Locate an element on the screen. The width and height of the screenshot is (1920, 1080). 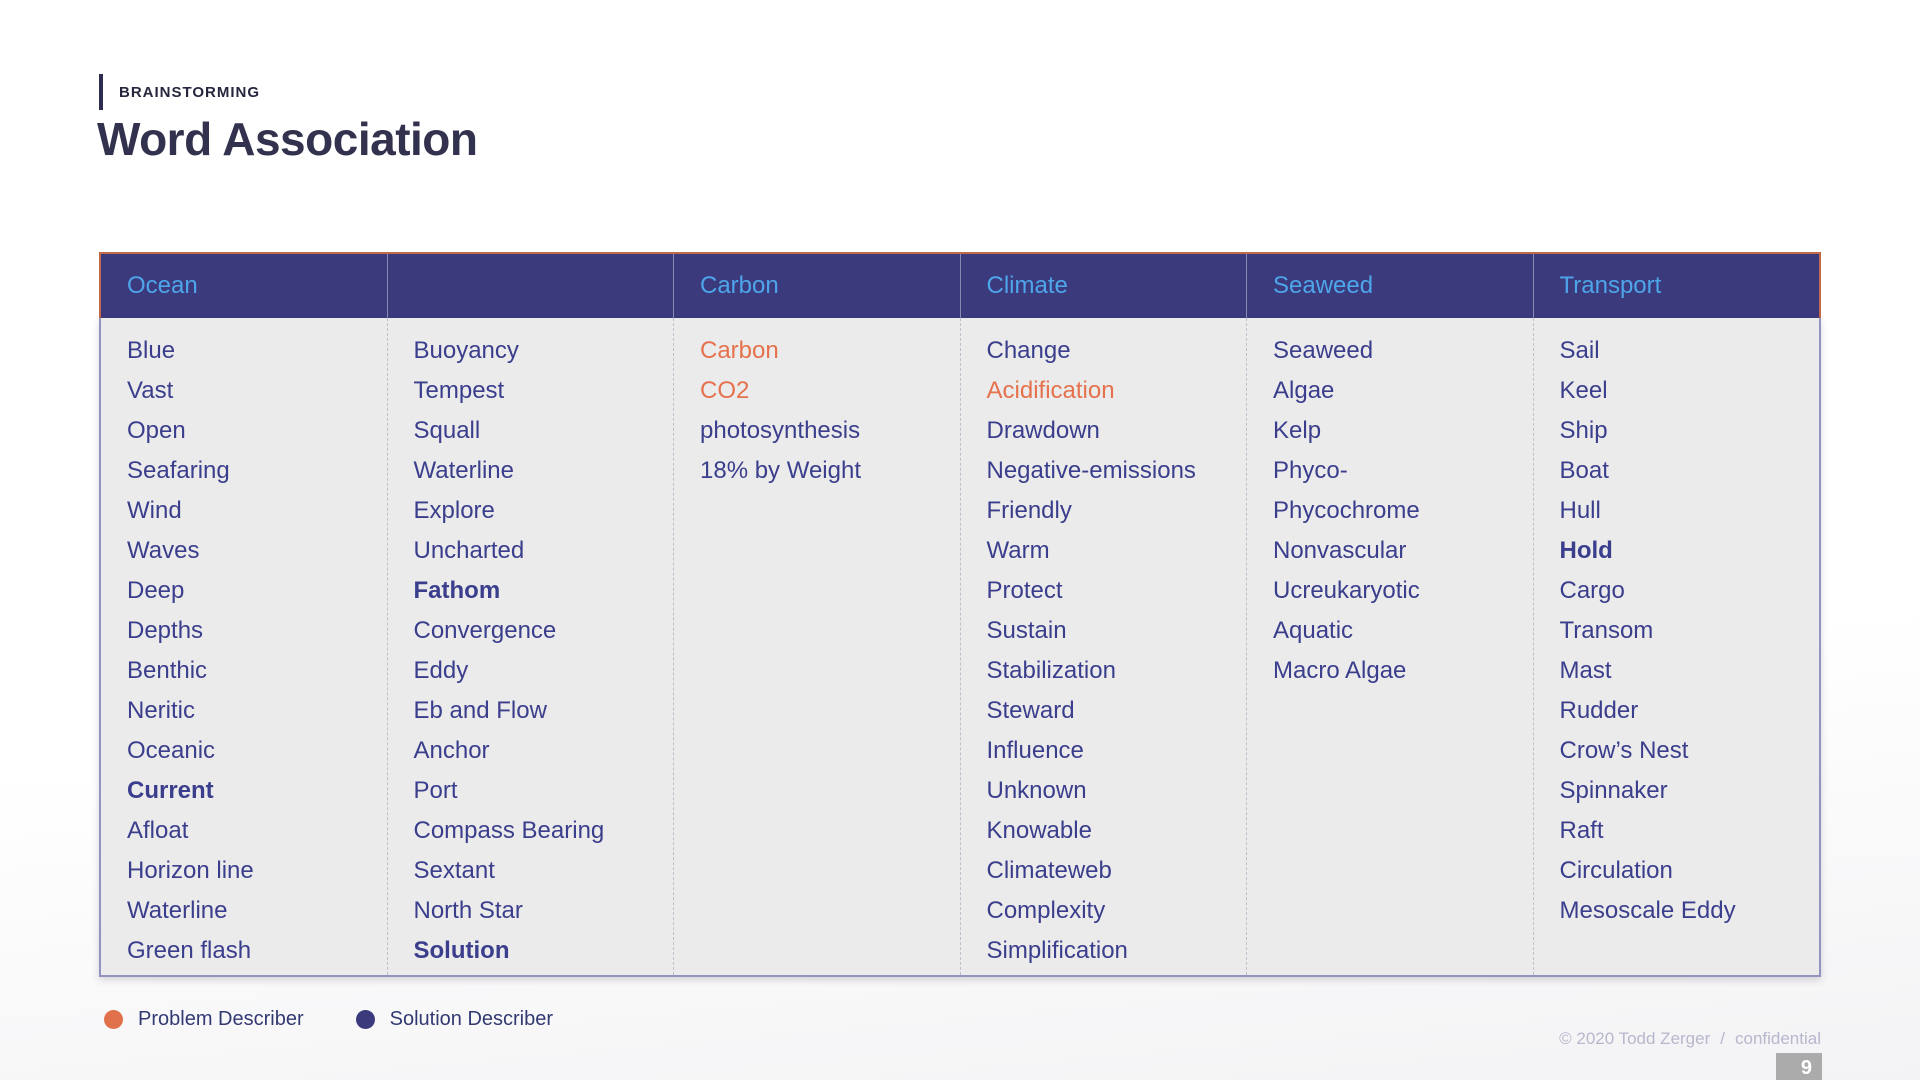
word-item: Eddy is located at coordinates (441, 670).